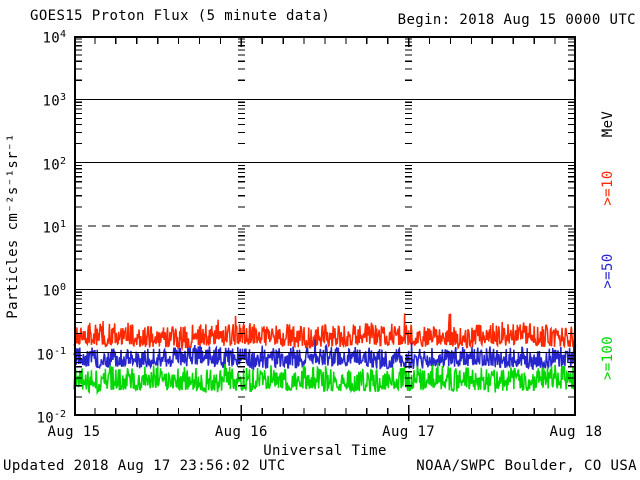  I want to click on legend-ge50: >=50, so click(608, 271).